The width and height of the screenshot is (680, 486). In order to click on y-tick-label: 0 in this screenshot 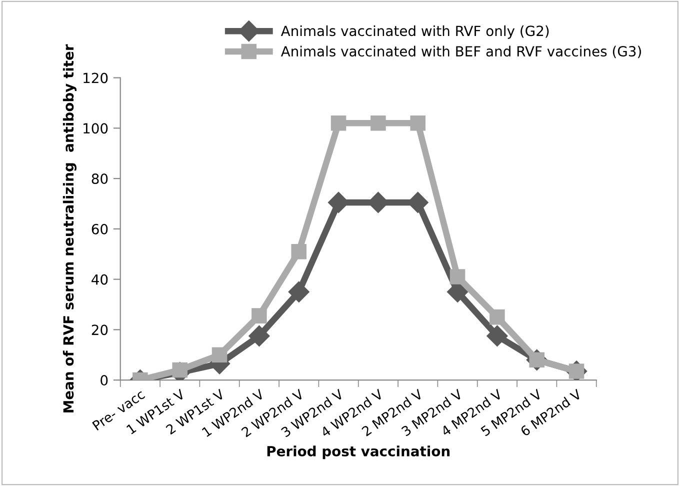, I will do `click(104, 380)`.